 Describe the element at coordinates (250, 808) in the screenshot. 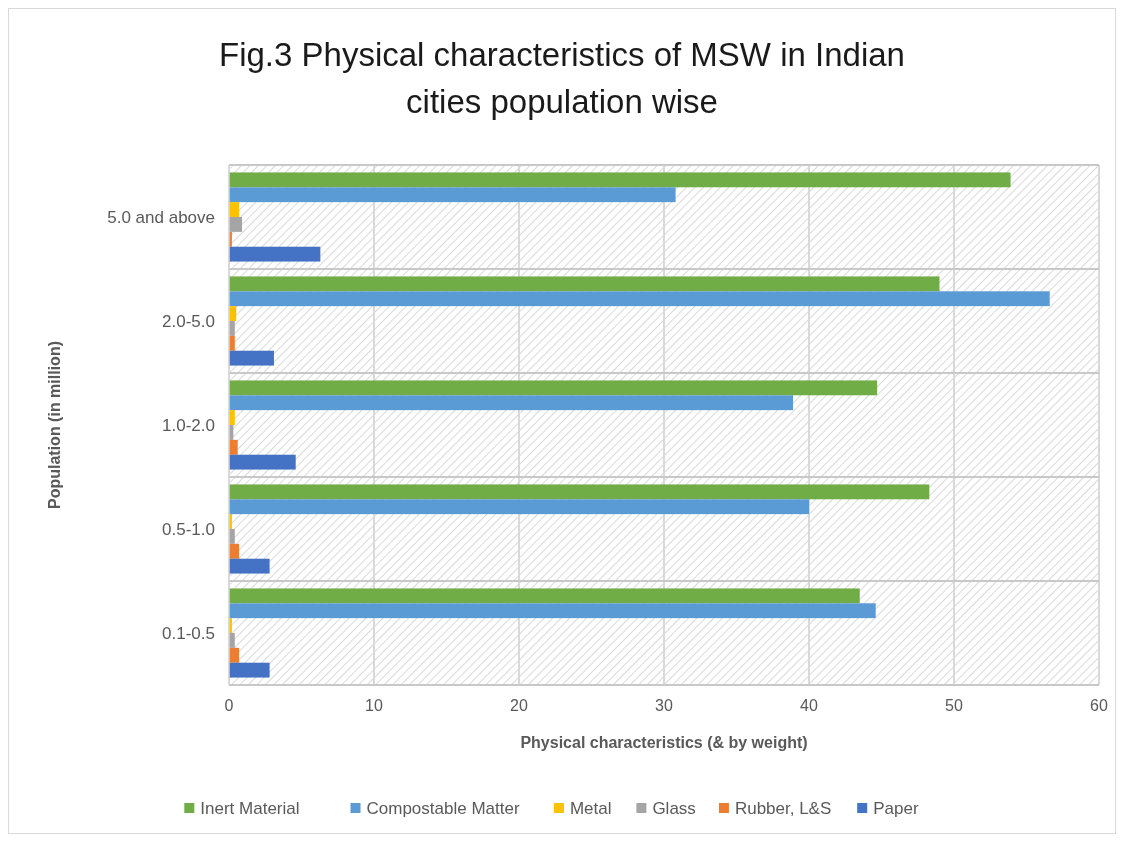

I see `legend-label: Inert Material` at that location.